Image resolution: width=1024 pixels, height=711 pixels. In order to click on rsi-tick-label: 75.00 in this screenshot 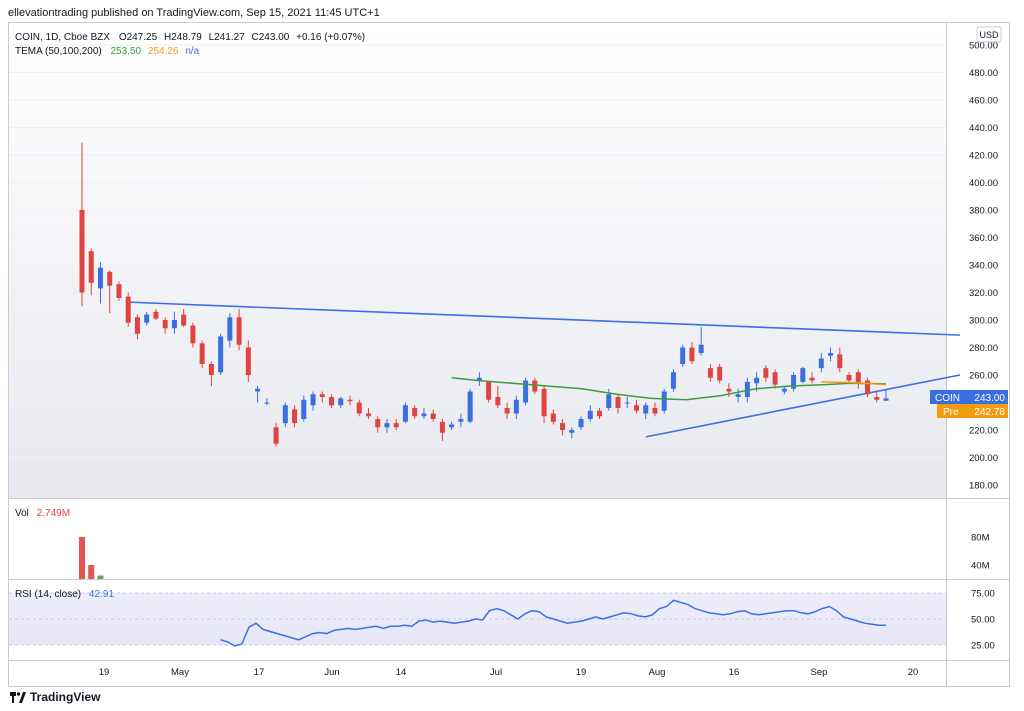, I will do `click(983, 594)`.